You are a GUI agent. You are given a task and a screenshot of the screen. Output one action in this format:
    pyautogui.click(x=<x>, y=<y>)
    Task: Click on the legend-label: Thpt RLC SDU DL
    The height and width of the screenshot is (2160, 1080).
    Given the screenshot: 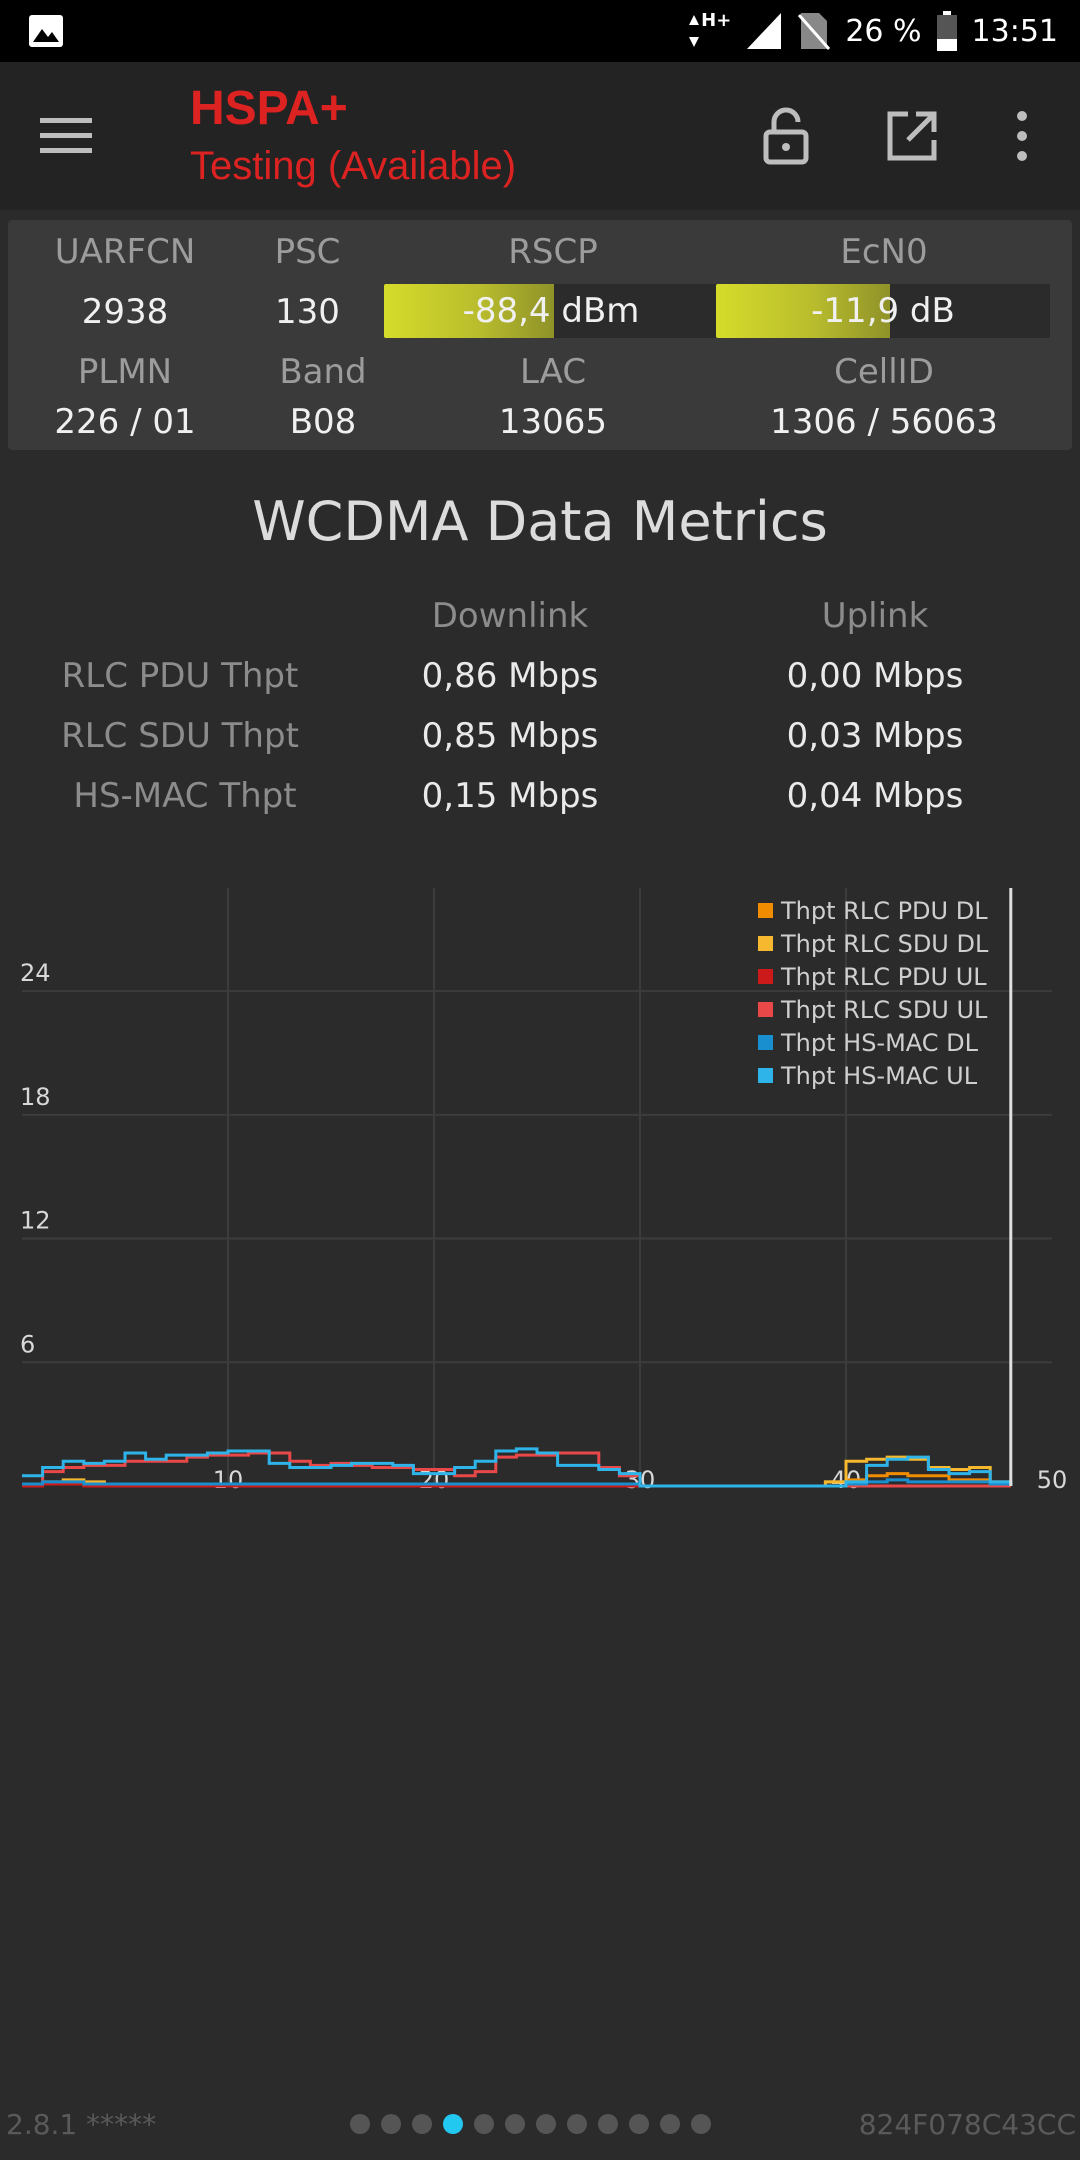 What is the action you would take?
    pyautogui.click(x=885, y=943)
    